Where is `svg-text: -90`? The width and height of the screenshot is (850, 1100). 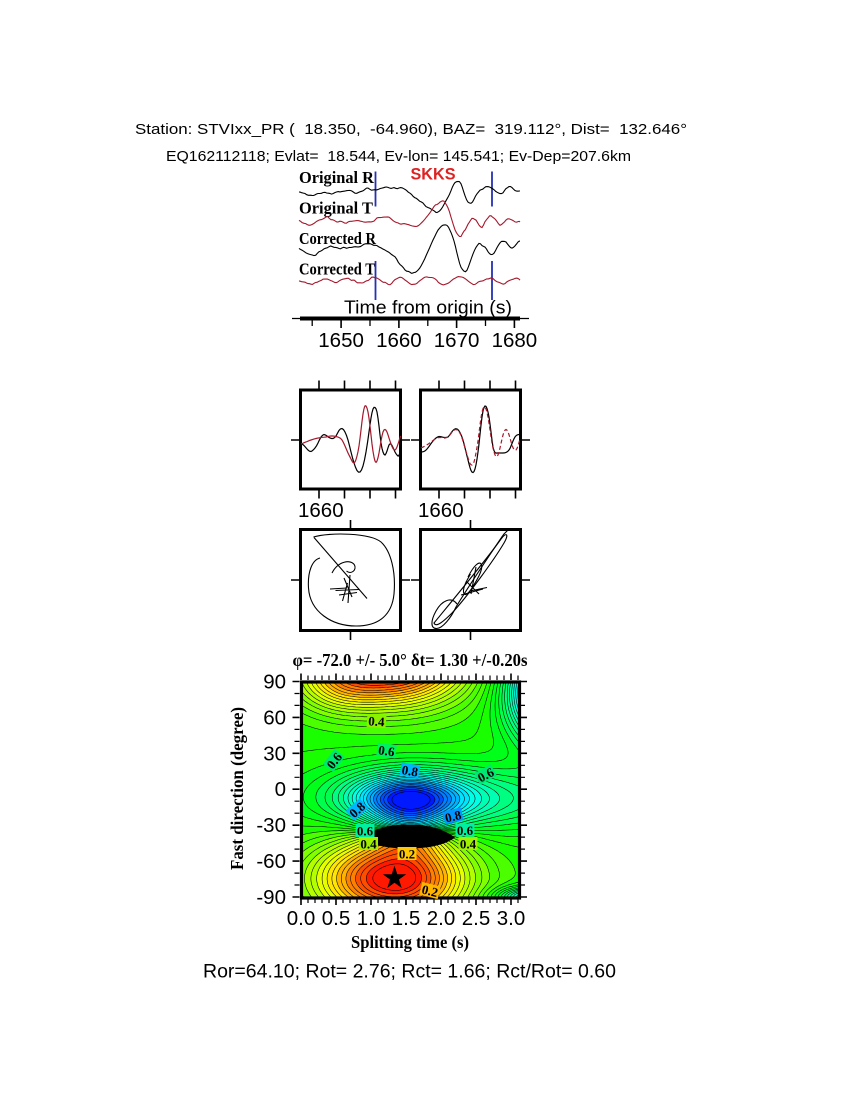
svg-text: -90 is located at coordinates (271, 897).